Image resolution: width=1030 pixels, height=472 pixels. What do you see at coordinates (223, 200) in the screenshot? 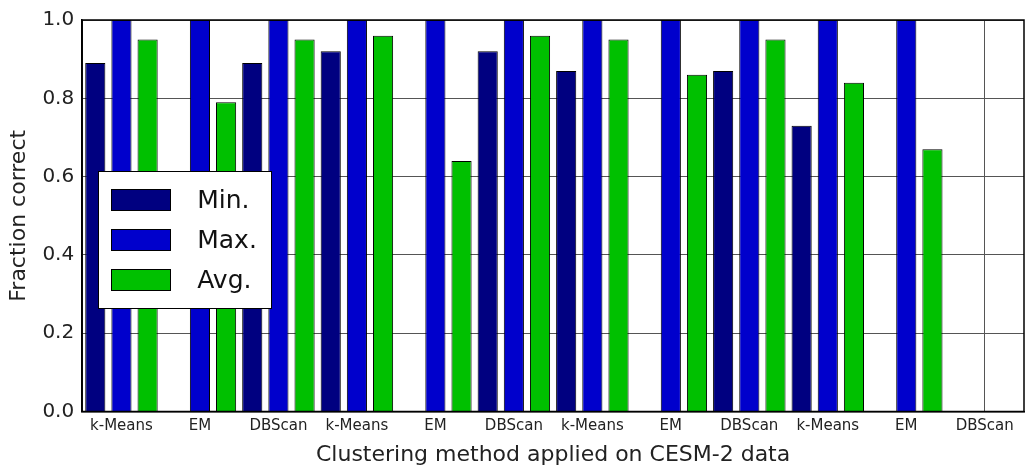
I see `legend-label: Min.` at bounding box center [223, 200].